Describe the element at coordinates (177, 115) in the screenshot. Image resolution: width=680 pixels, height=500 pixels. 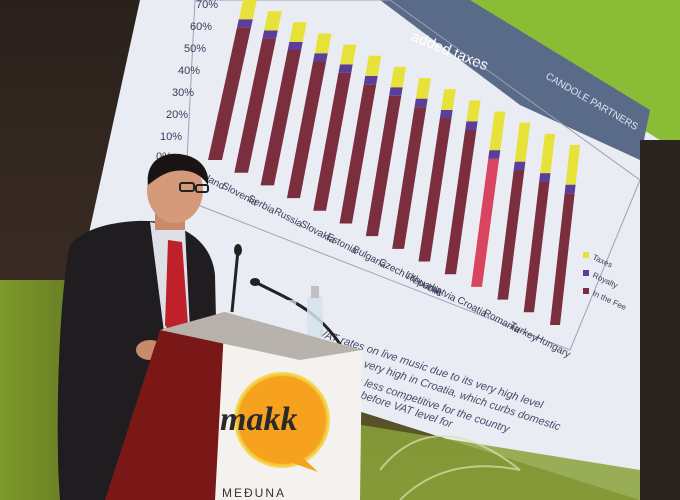
I see `y-tick-20: 20%` at that location.